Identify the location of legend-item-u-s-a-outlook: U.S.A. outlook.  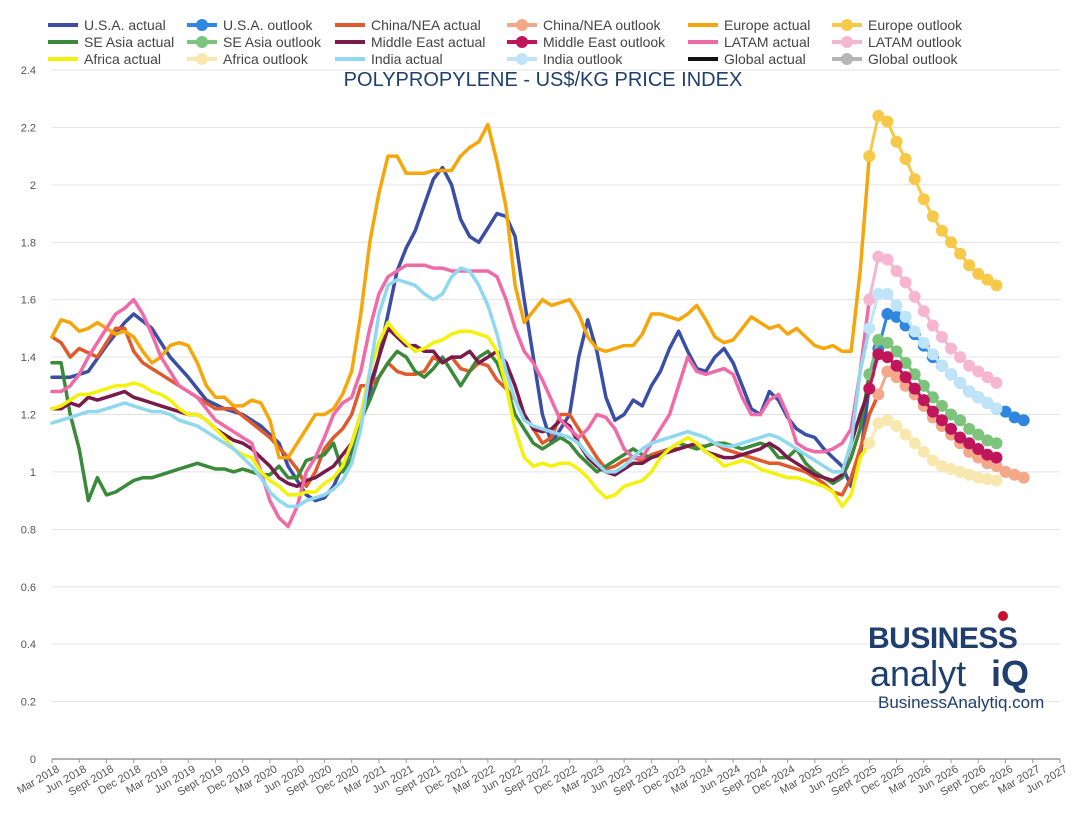
(250, 25).